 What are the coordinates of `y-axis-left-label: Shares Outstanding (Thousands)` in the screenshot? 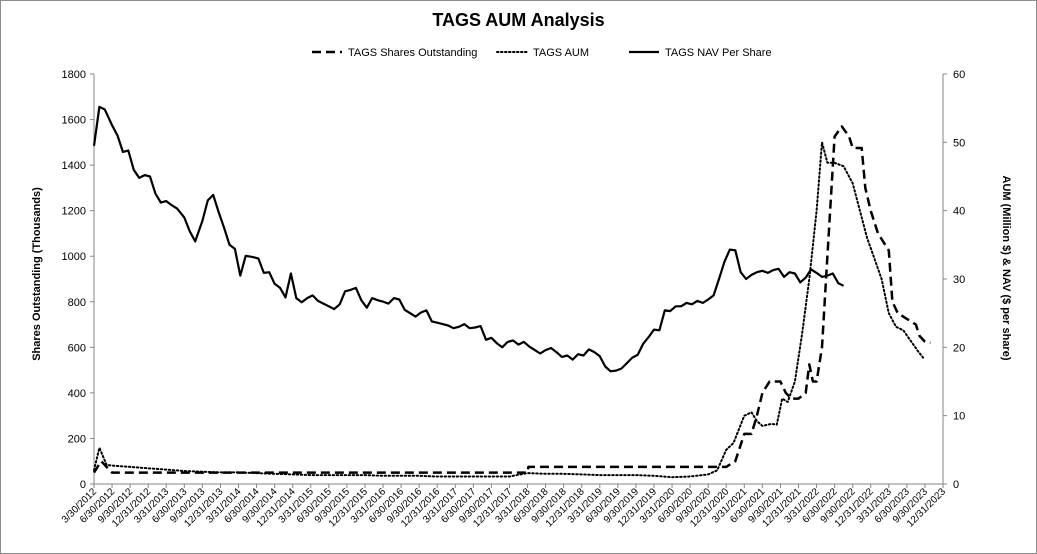 It's located at (37, 274).